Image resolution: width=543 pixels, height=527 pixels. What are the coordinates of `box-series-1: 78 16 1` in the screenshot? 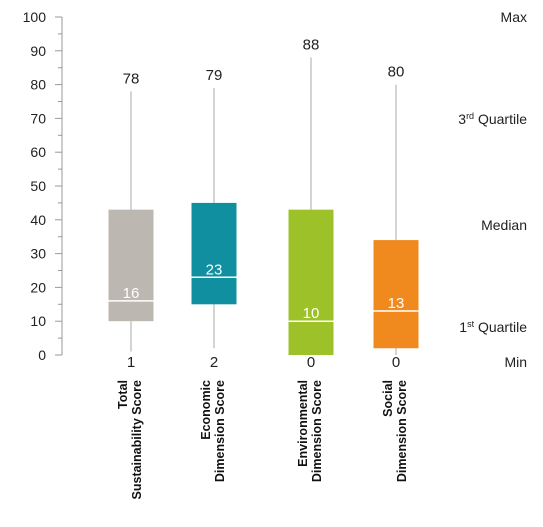 It's located at (131, 220).